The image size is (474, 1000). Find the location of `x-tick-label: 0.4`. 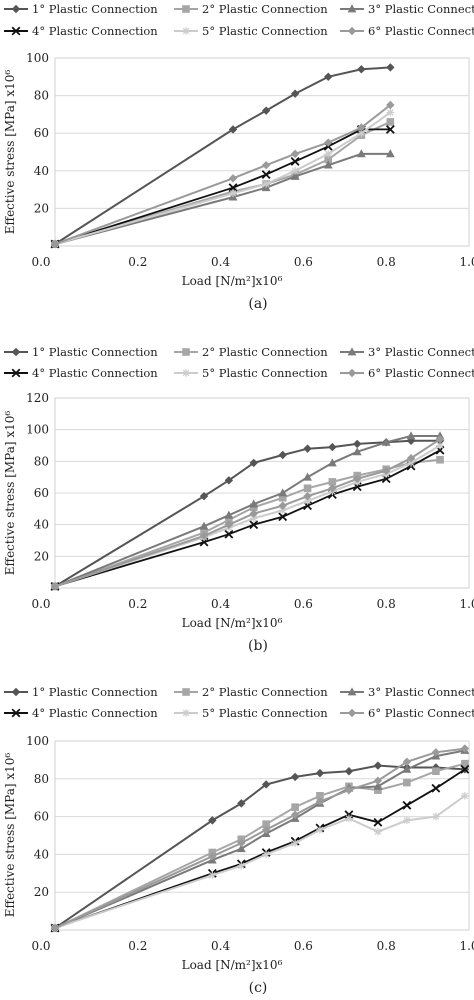

x-tick-label: 0.4 is located at coordinates (220, 946).